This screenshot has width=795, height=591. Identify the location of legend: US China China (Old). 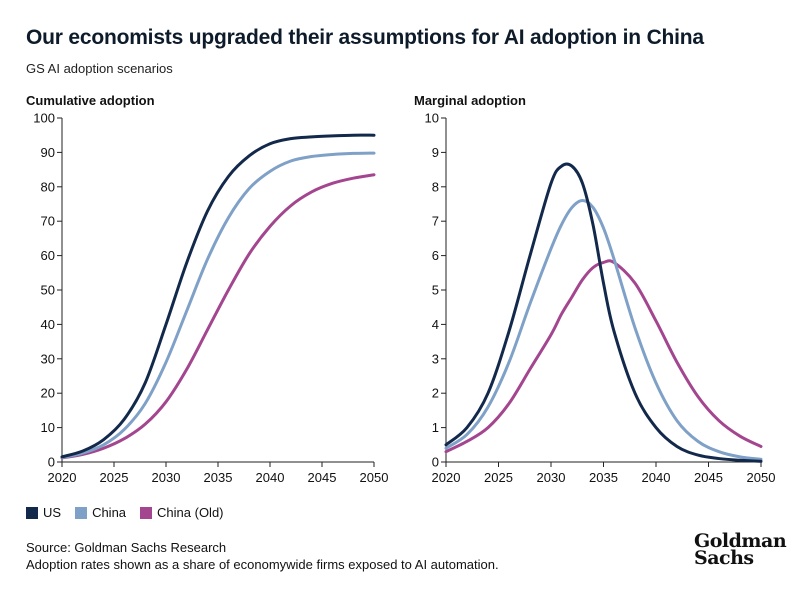
(125, 512).